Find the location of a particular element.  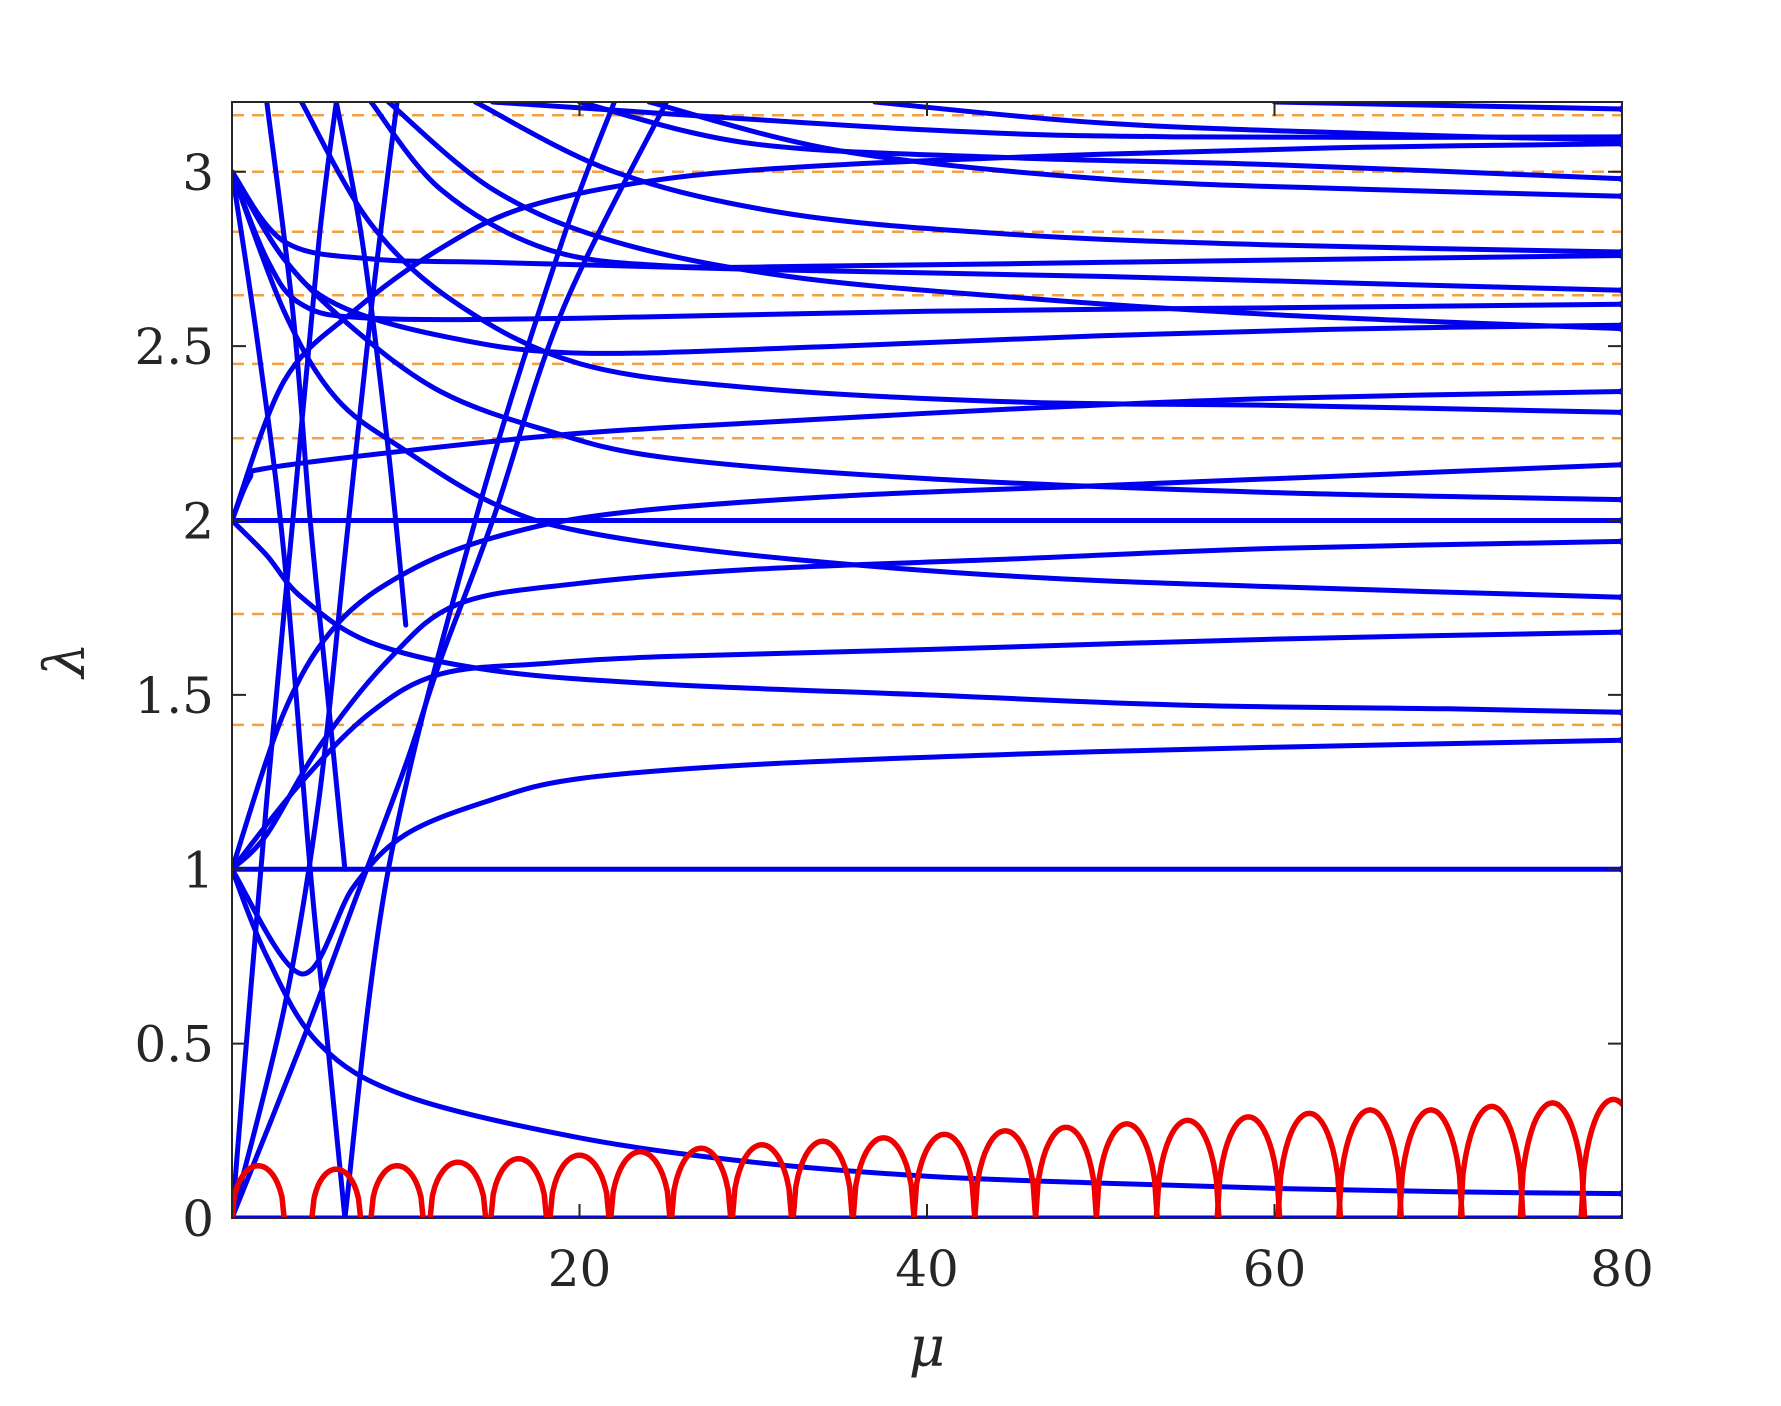

y-tick-label-4: 2 is located at coordinates (198, 522).